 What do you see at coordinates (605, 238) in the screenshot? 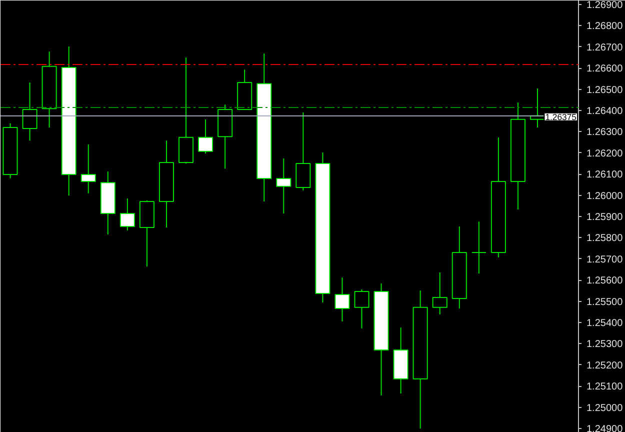
I see `y-tick-label: 1.25800` at bounding box center [605, 238].